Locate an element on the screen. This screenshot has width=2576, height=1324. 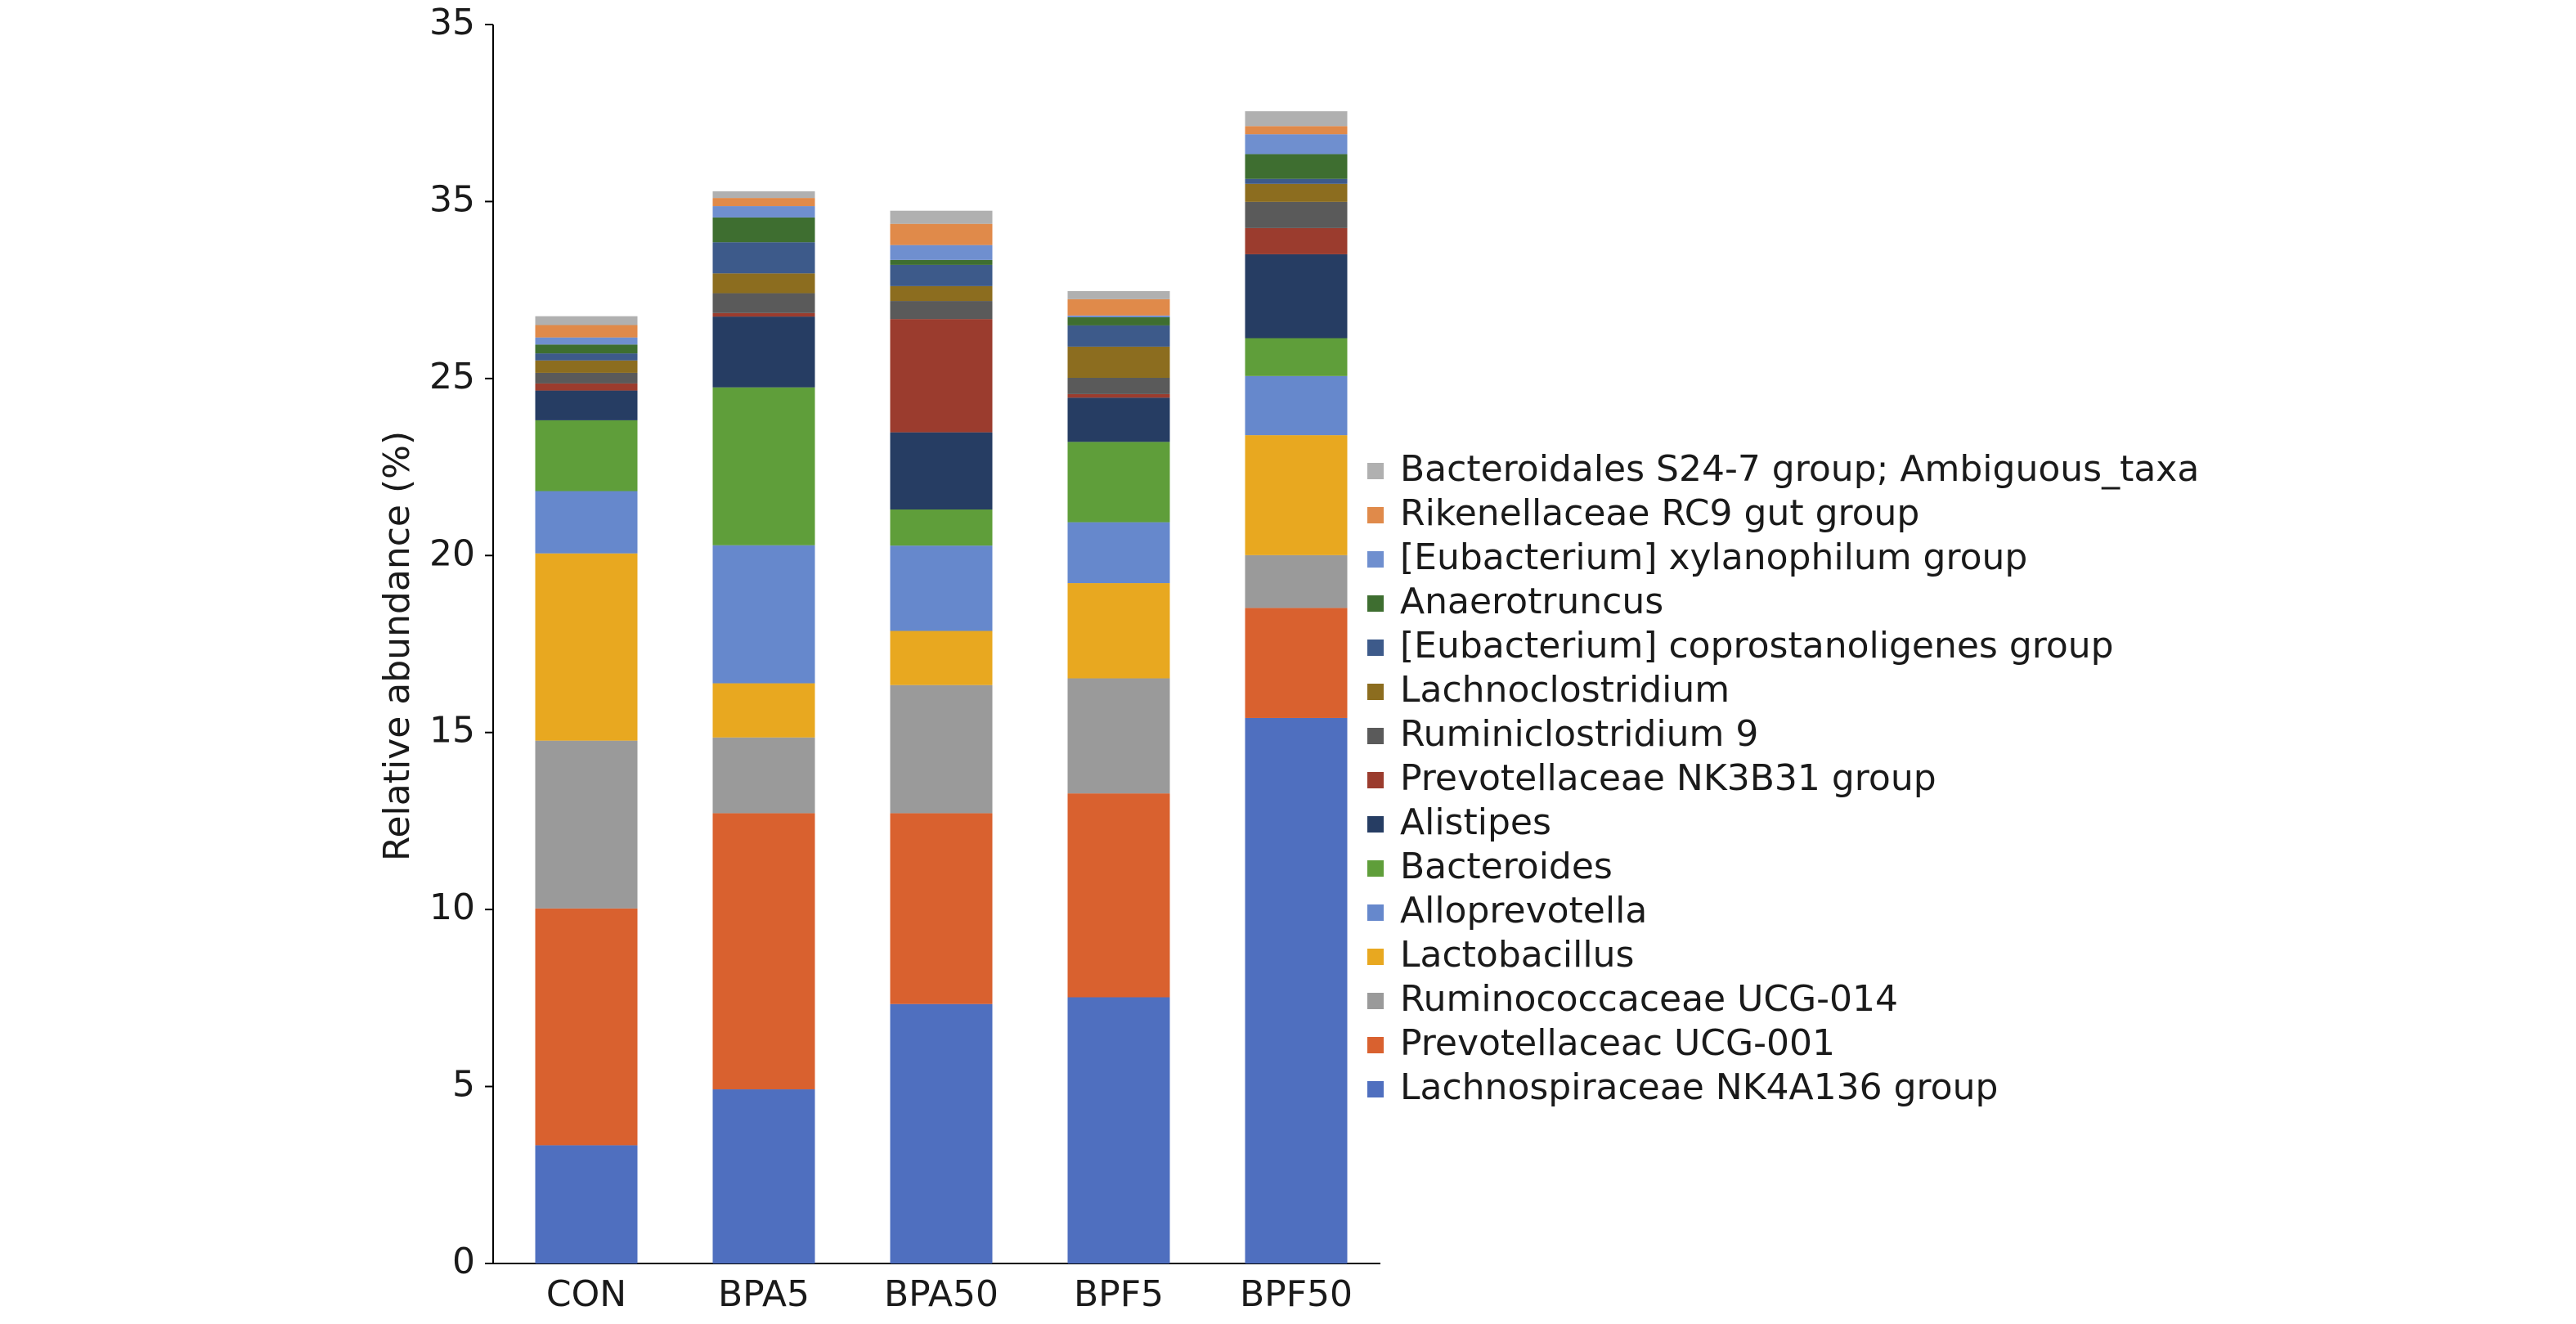
y-tick-label: 0 is located at coordinates (464, 1261).